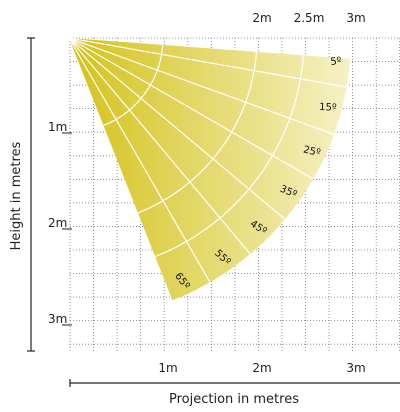 The width and height of the screenshot is (400, 412). Describe the element at coordinates (336, 62) in the screenshot. I see `angle-label: 5º` at that location.